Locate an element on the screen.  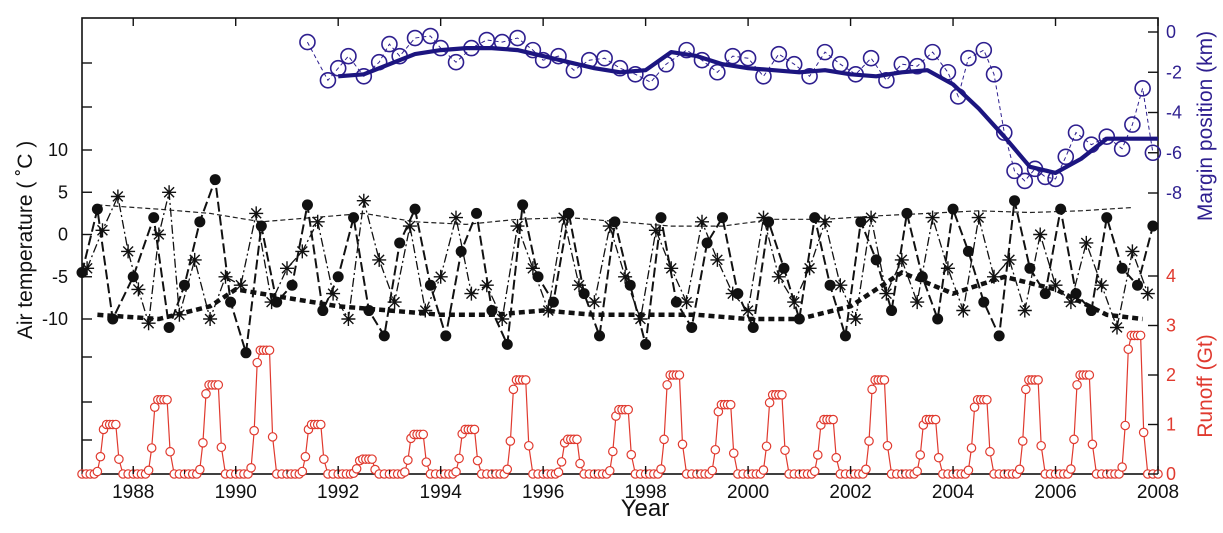
runoff-tick-label: 0 is located at coordinates (1171, 474).